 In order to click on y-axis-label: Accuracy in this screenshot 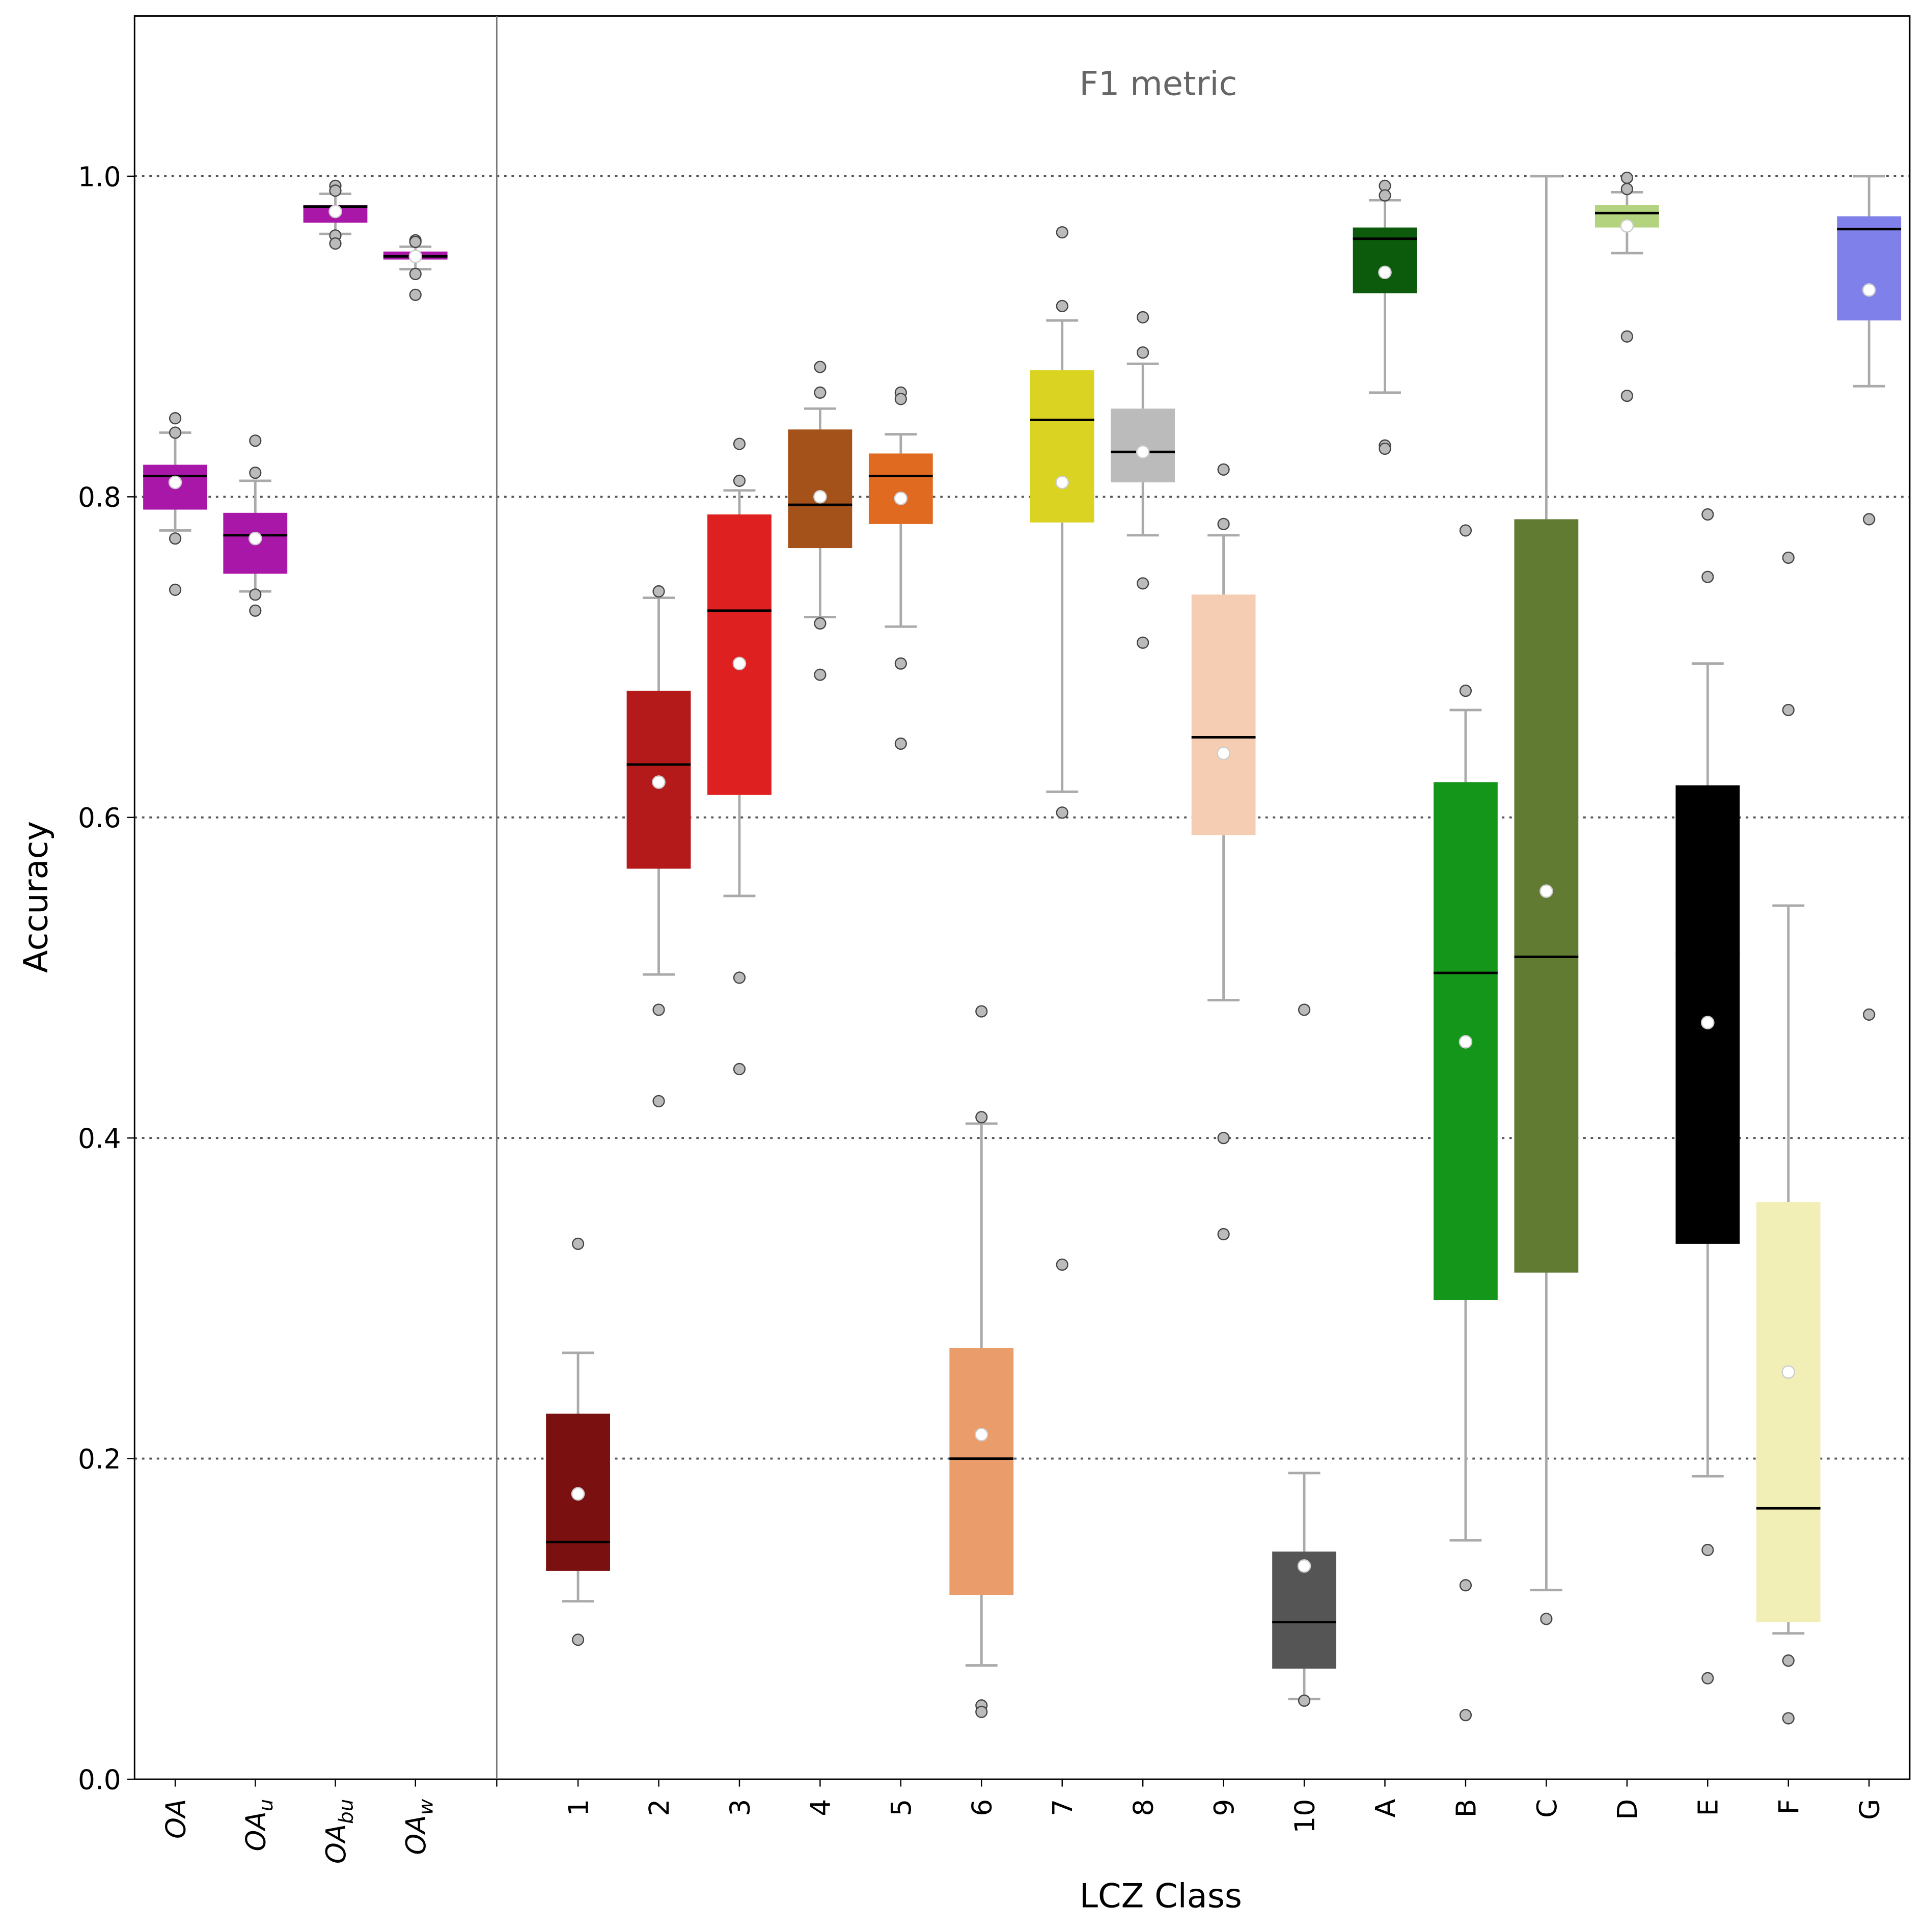, I will do `click(35, 897)`.